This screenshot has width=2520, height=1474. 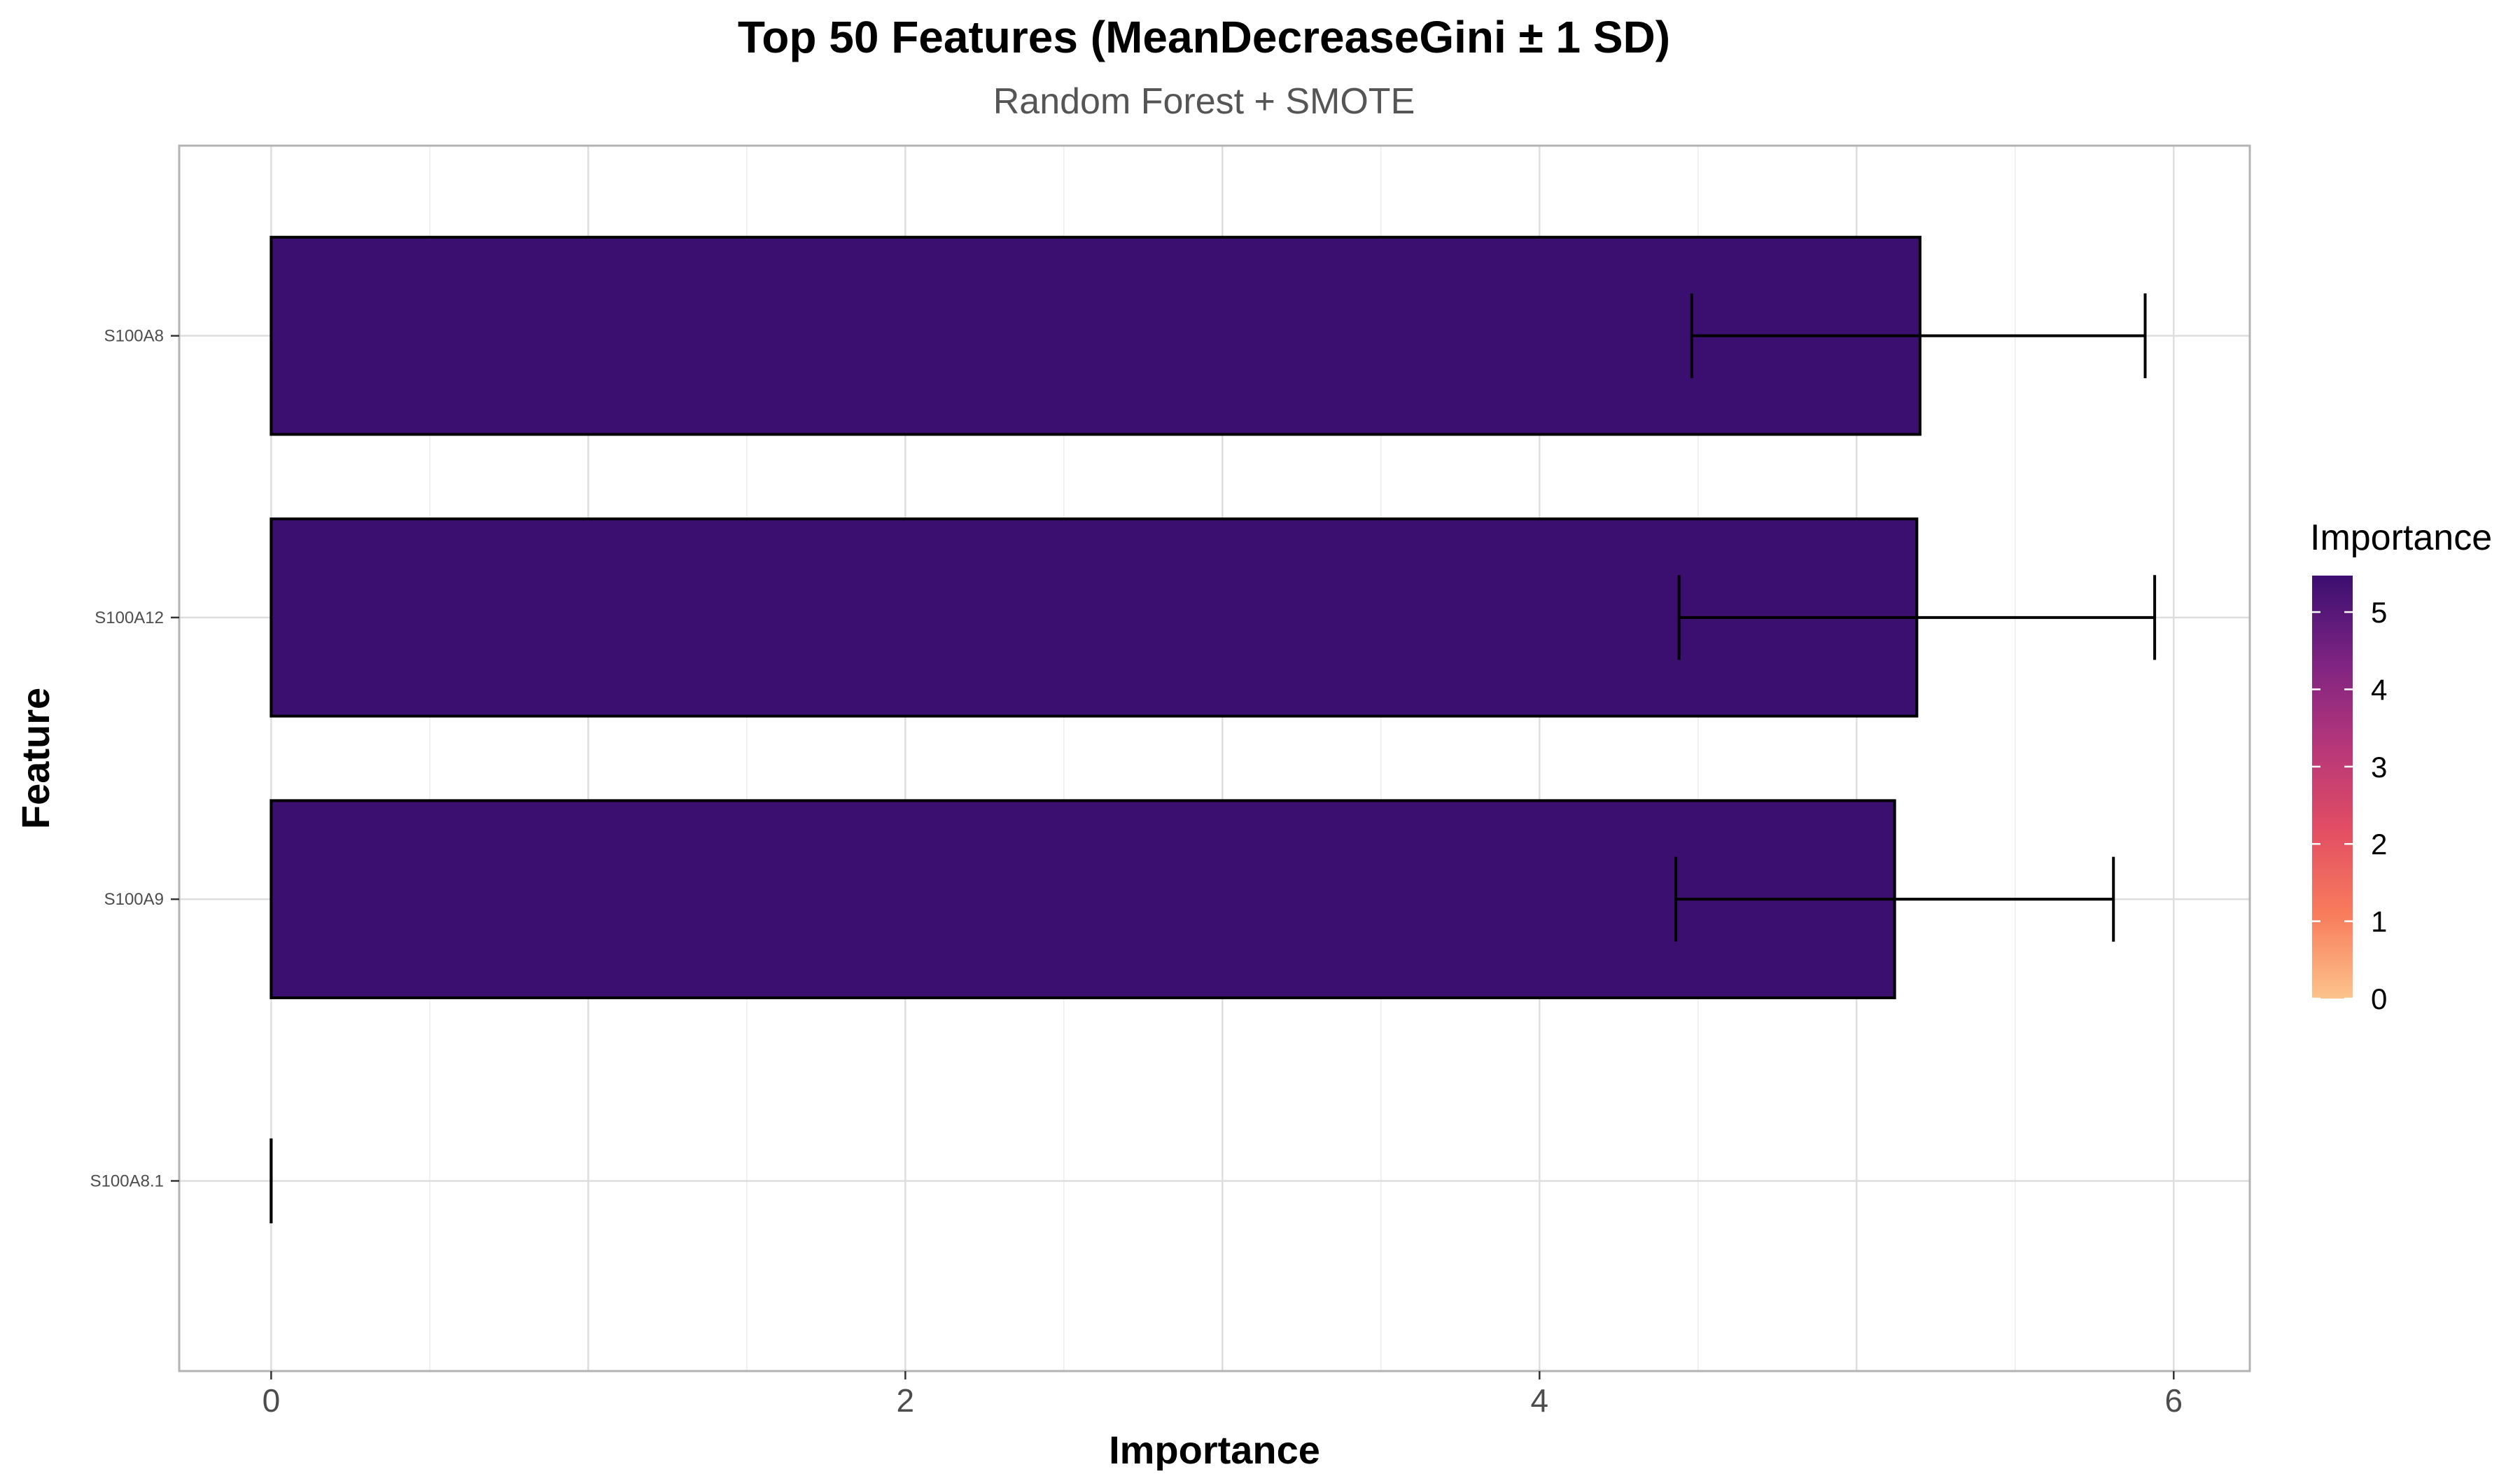 I want to click on x-axis-title: Importance, so click(x=1214, y=1449).